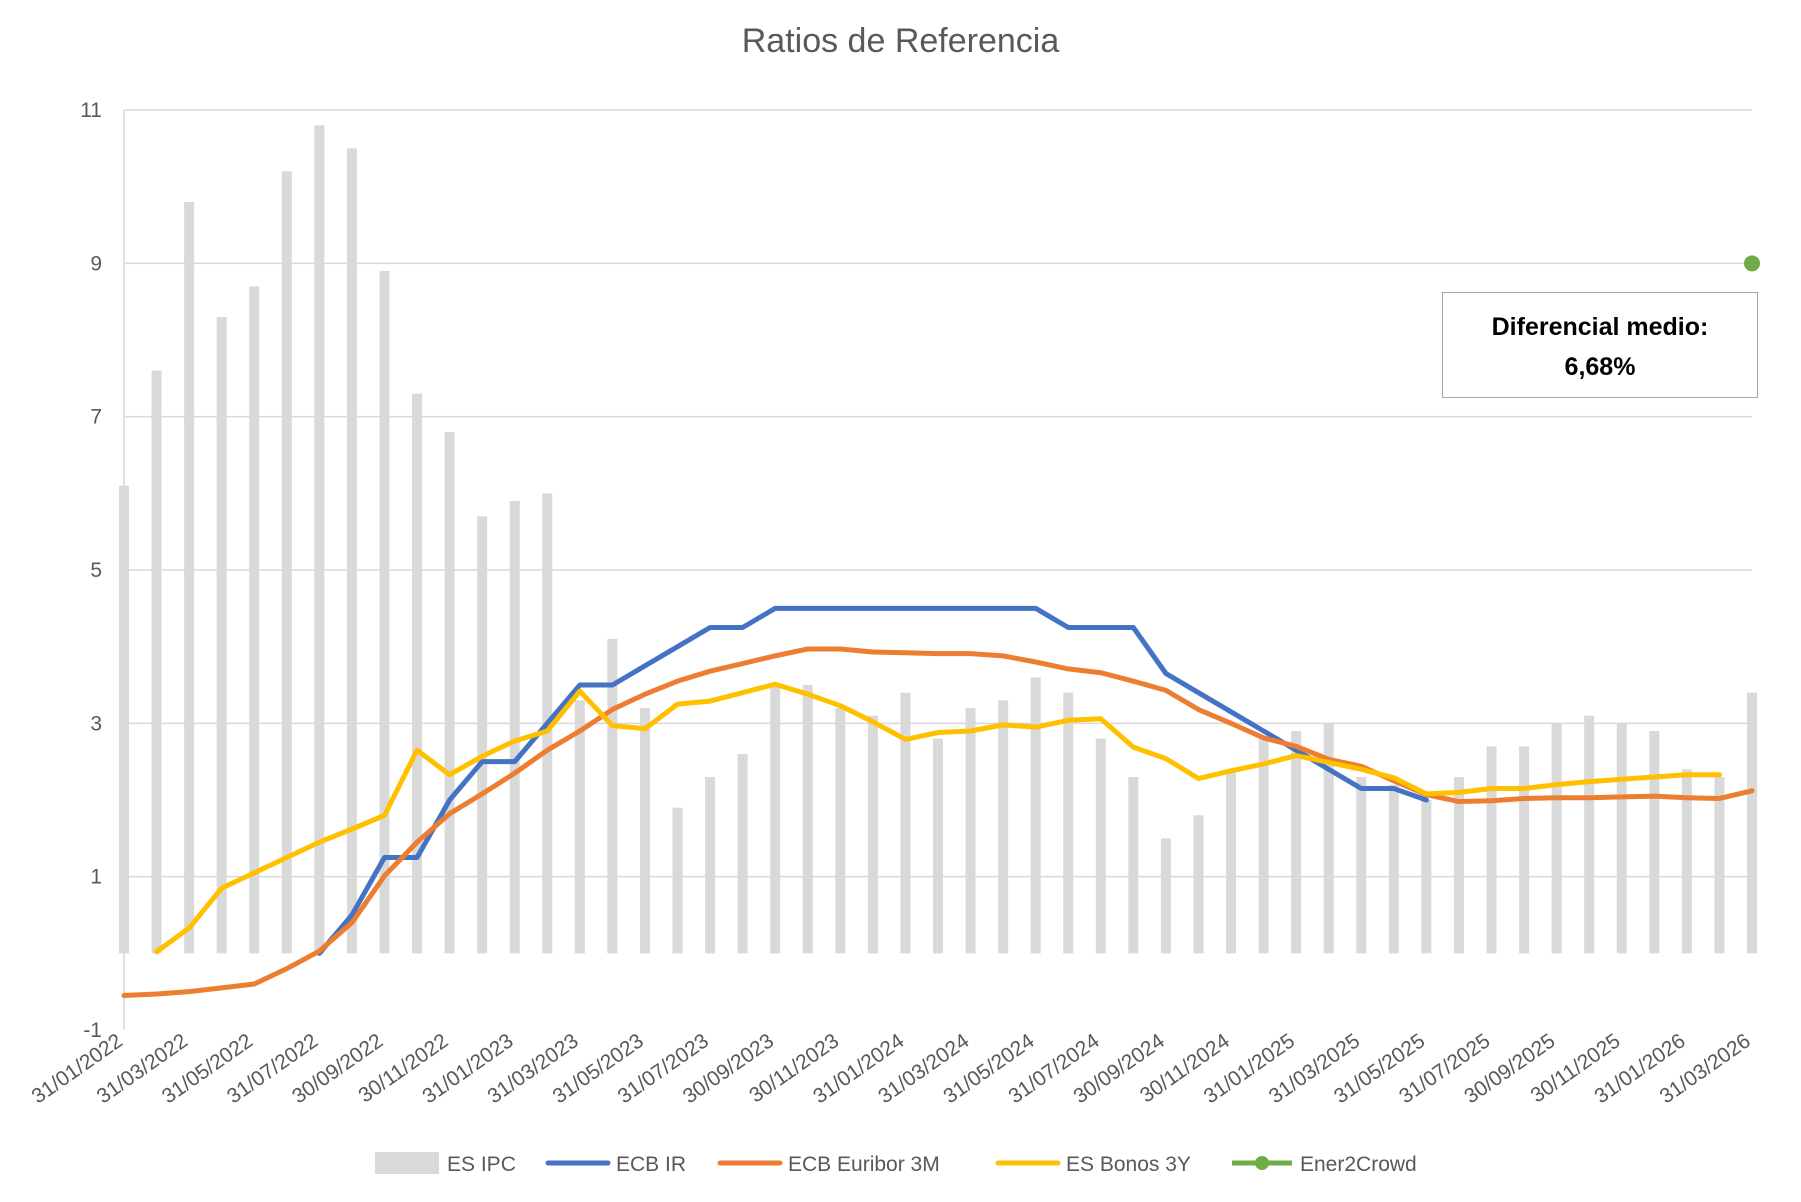  What do you see at coordinates (1600, 327) in the screenshot?
I see `annotation-line1: Diferencial medio:` at bounding box center [1600, 327].